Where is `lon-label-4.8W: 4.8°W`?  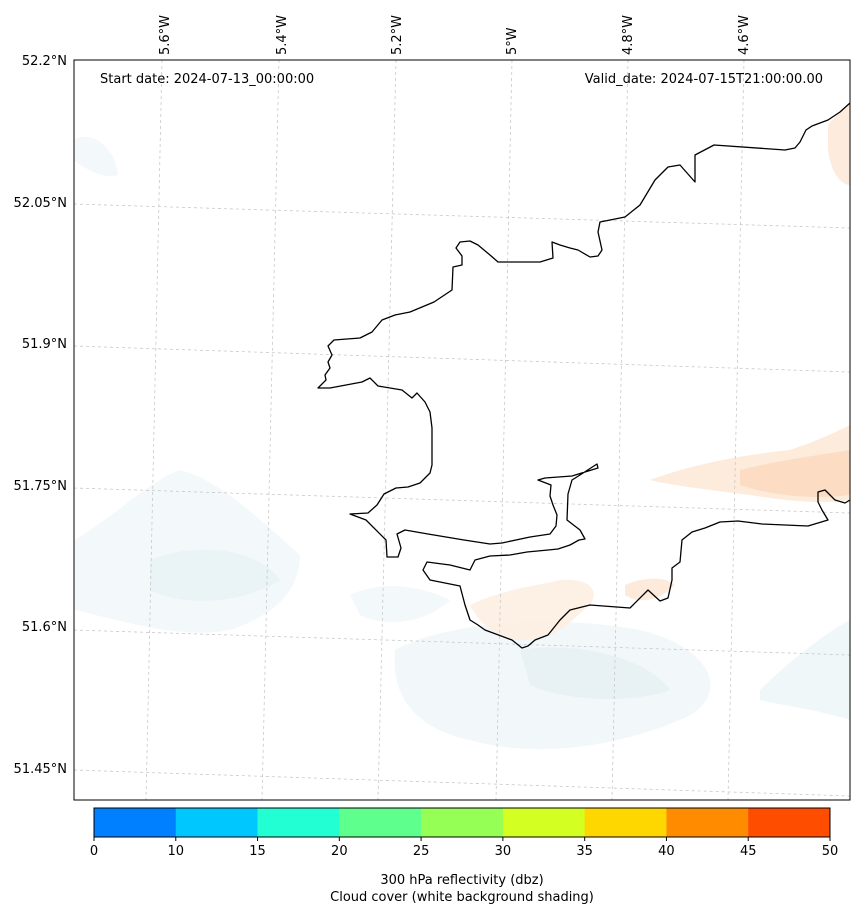
lon-label-4.8W: 4.8°W is located at coordinates (628, 35).